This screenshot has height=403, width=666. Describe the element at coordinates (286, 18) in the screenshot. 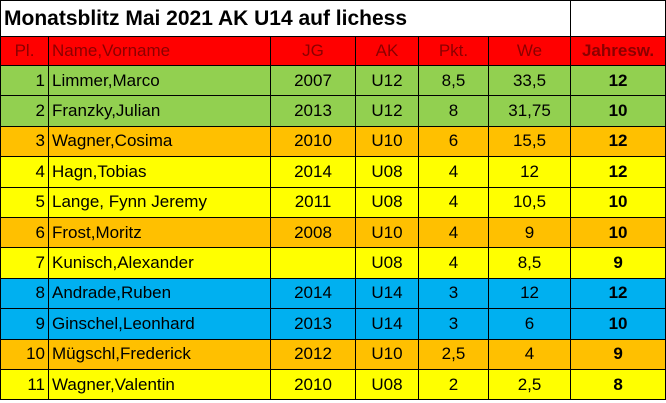

I see `table-title: Monatsblitz Mai 2021 AK U14 auf lichess` at that location.